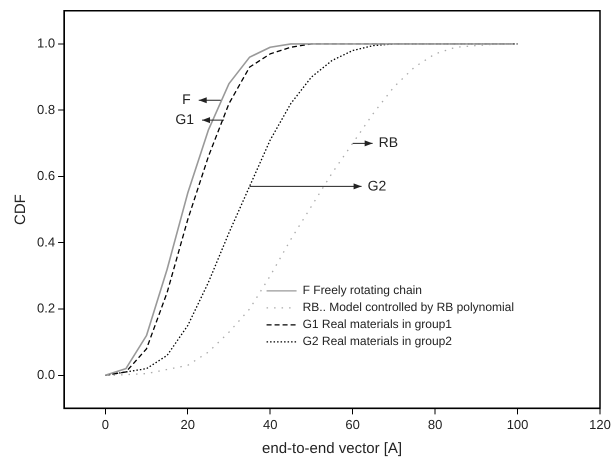 The height and width of the screenshot is (466, 616). Describe the element at coordinates (186, 99) in the screenshot. I see `annotation: F` at that location.